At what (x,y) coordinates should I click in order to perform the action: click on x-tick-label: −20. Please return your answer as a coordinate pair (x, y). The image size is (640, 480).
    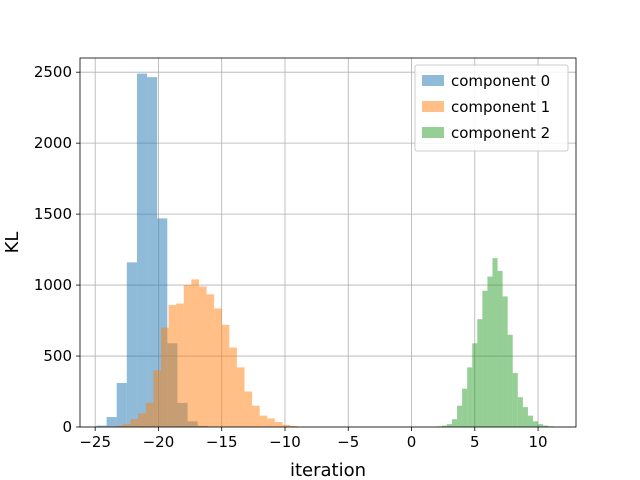
    Looking at the image, I should click on (159, 442).